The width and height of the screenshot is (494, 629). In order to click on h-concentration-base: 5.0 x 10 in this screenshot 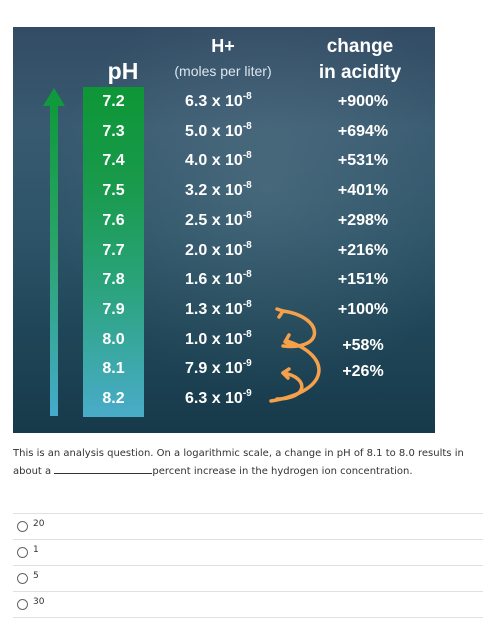, I will do `click(214, 131)`.